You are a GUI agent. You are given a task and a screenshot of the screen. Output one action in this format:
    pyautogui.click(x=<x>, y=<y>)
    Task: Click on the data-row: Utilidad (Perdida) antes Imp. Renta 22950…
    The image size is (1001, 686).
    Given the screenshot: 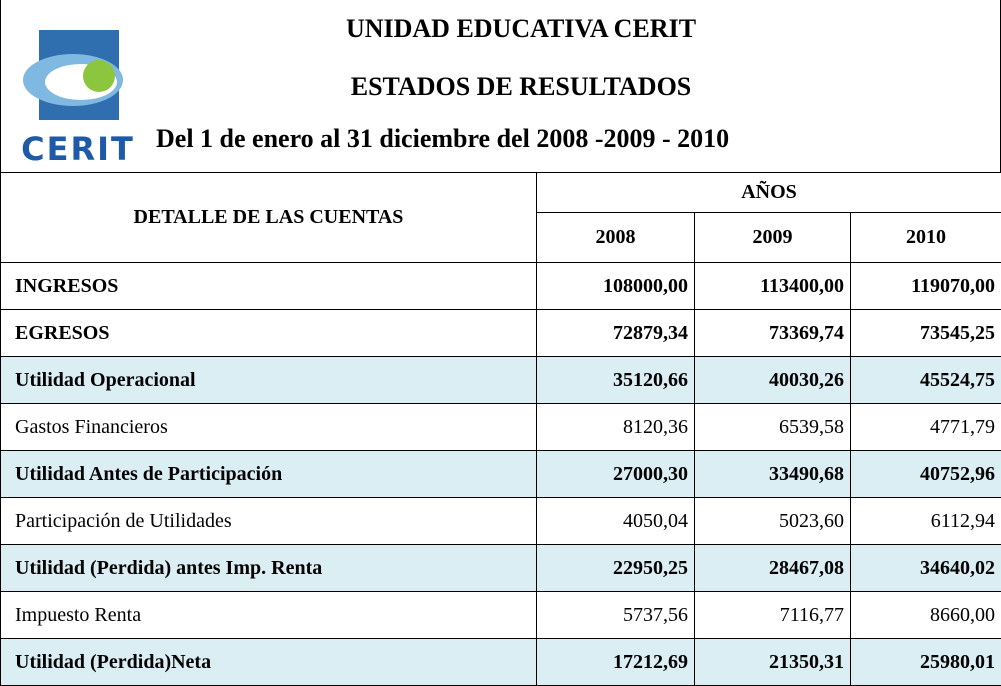 What is the action you would take?
    pyautogui.click(x=500, y=568)
    